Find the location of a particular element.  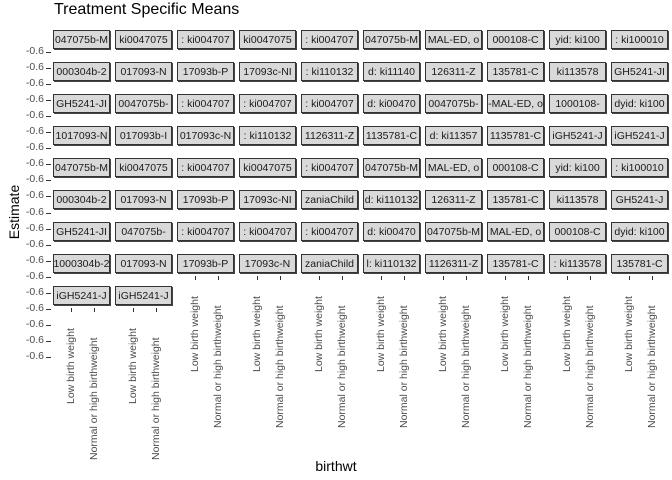

facet-strip: 1000108- is located at coordinates (577, 103).